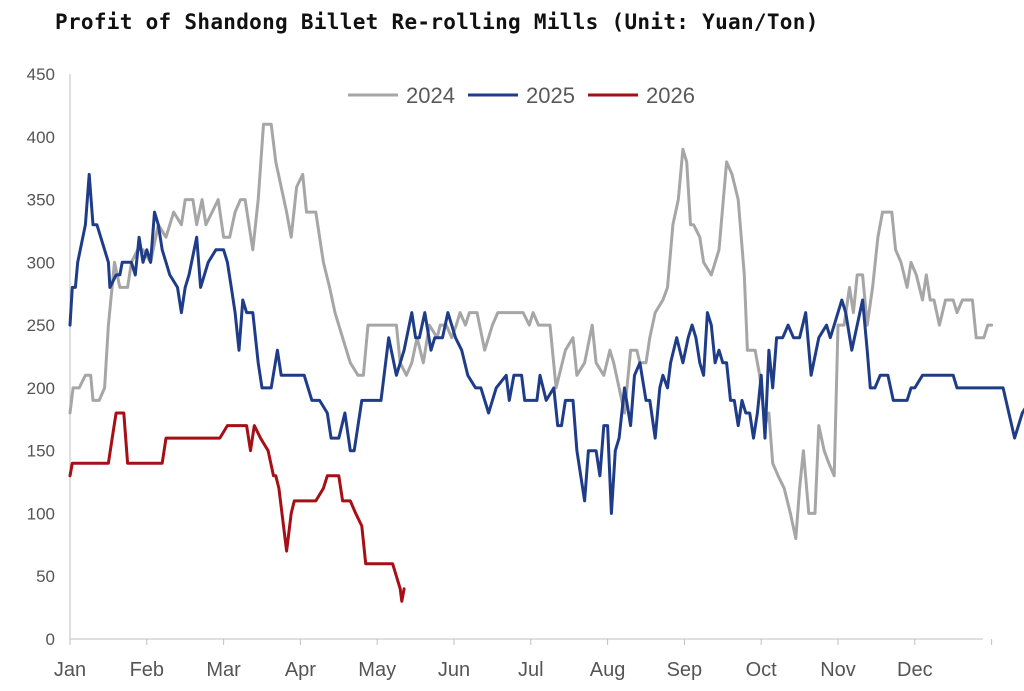  Describe the element at coordinates (223, 670) in the screenshot. I see `x-tick-label: Mar` at that location.